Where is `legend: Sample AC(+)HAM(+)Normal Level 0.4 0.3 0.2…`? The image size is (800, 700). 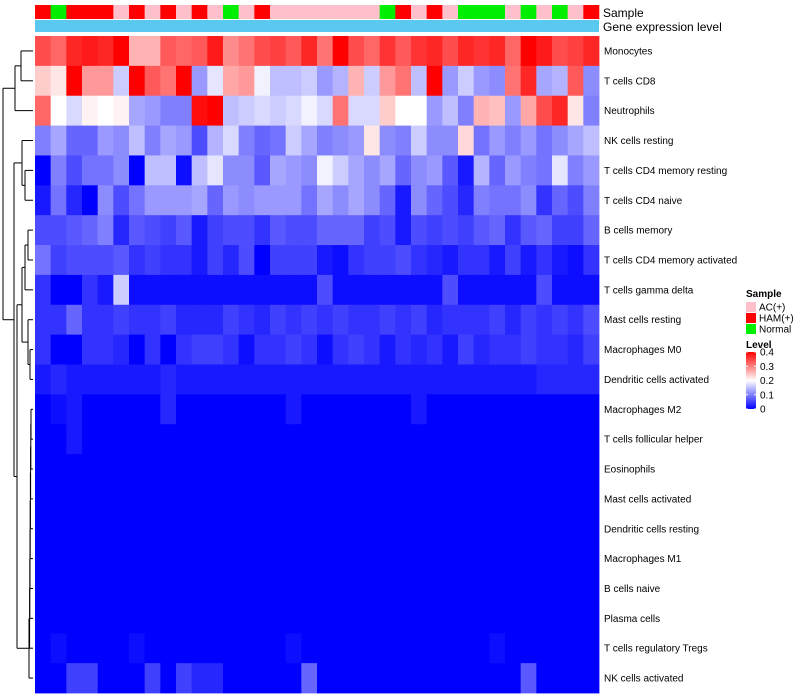
legend: Sample AC(+)HAM(+)Normal Level 0.4 0.3 0.2… is located at coordinates (770, 352).